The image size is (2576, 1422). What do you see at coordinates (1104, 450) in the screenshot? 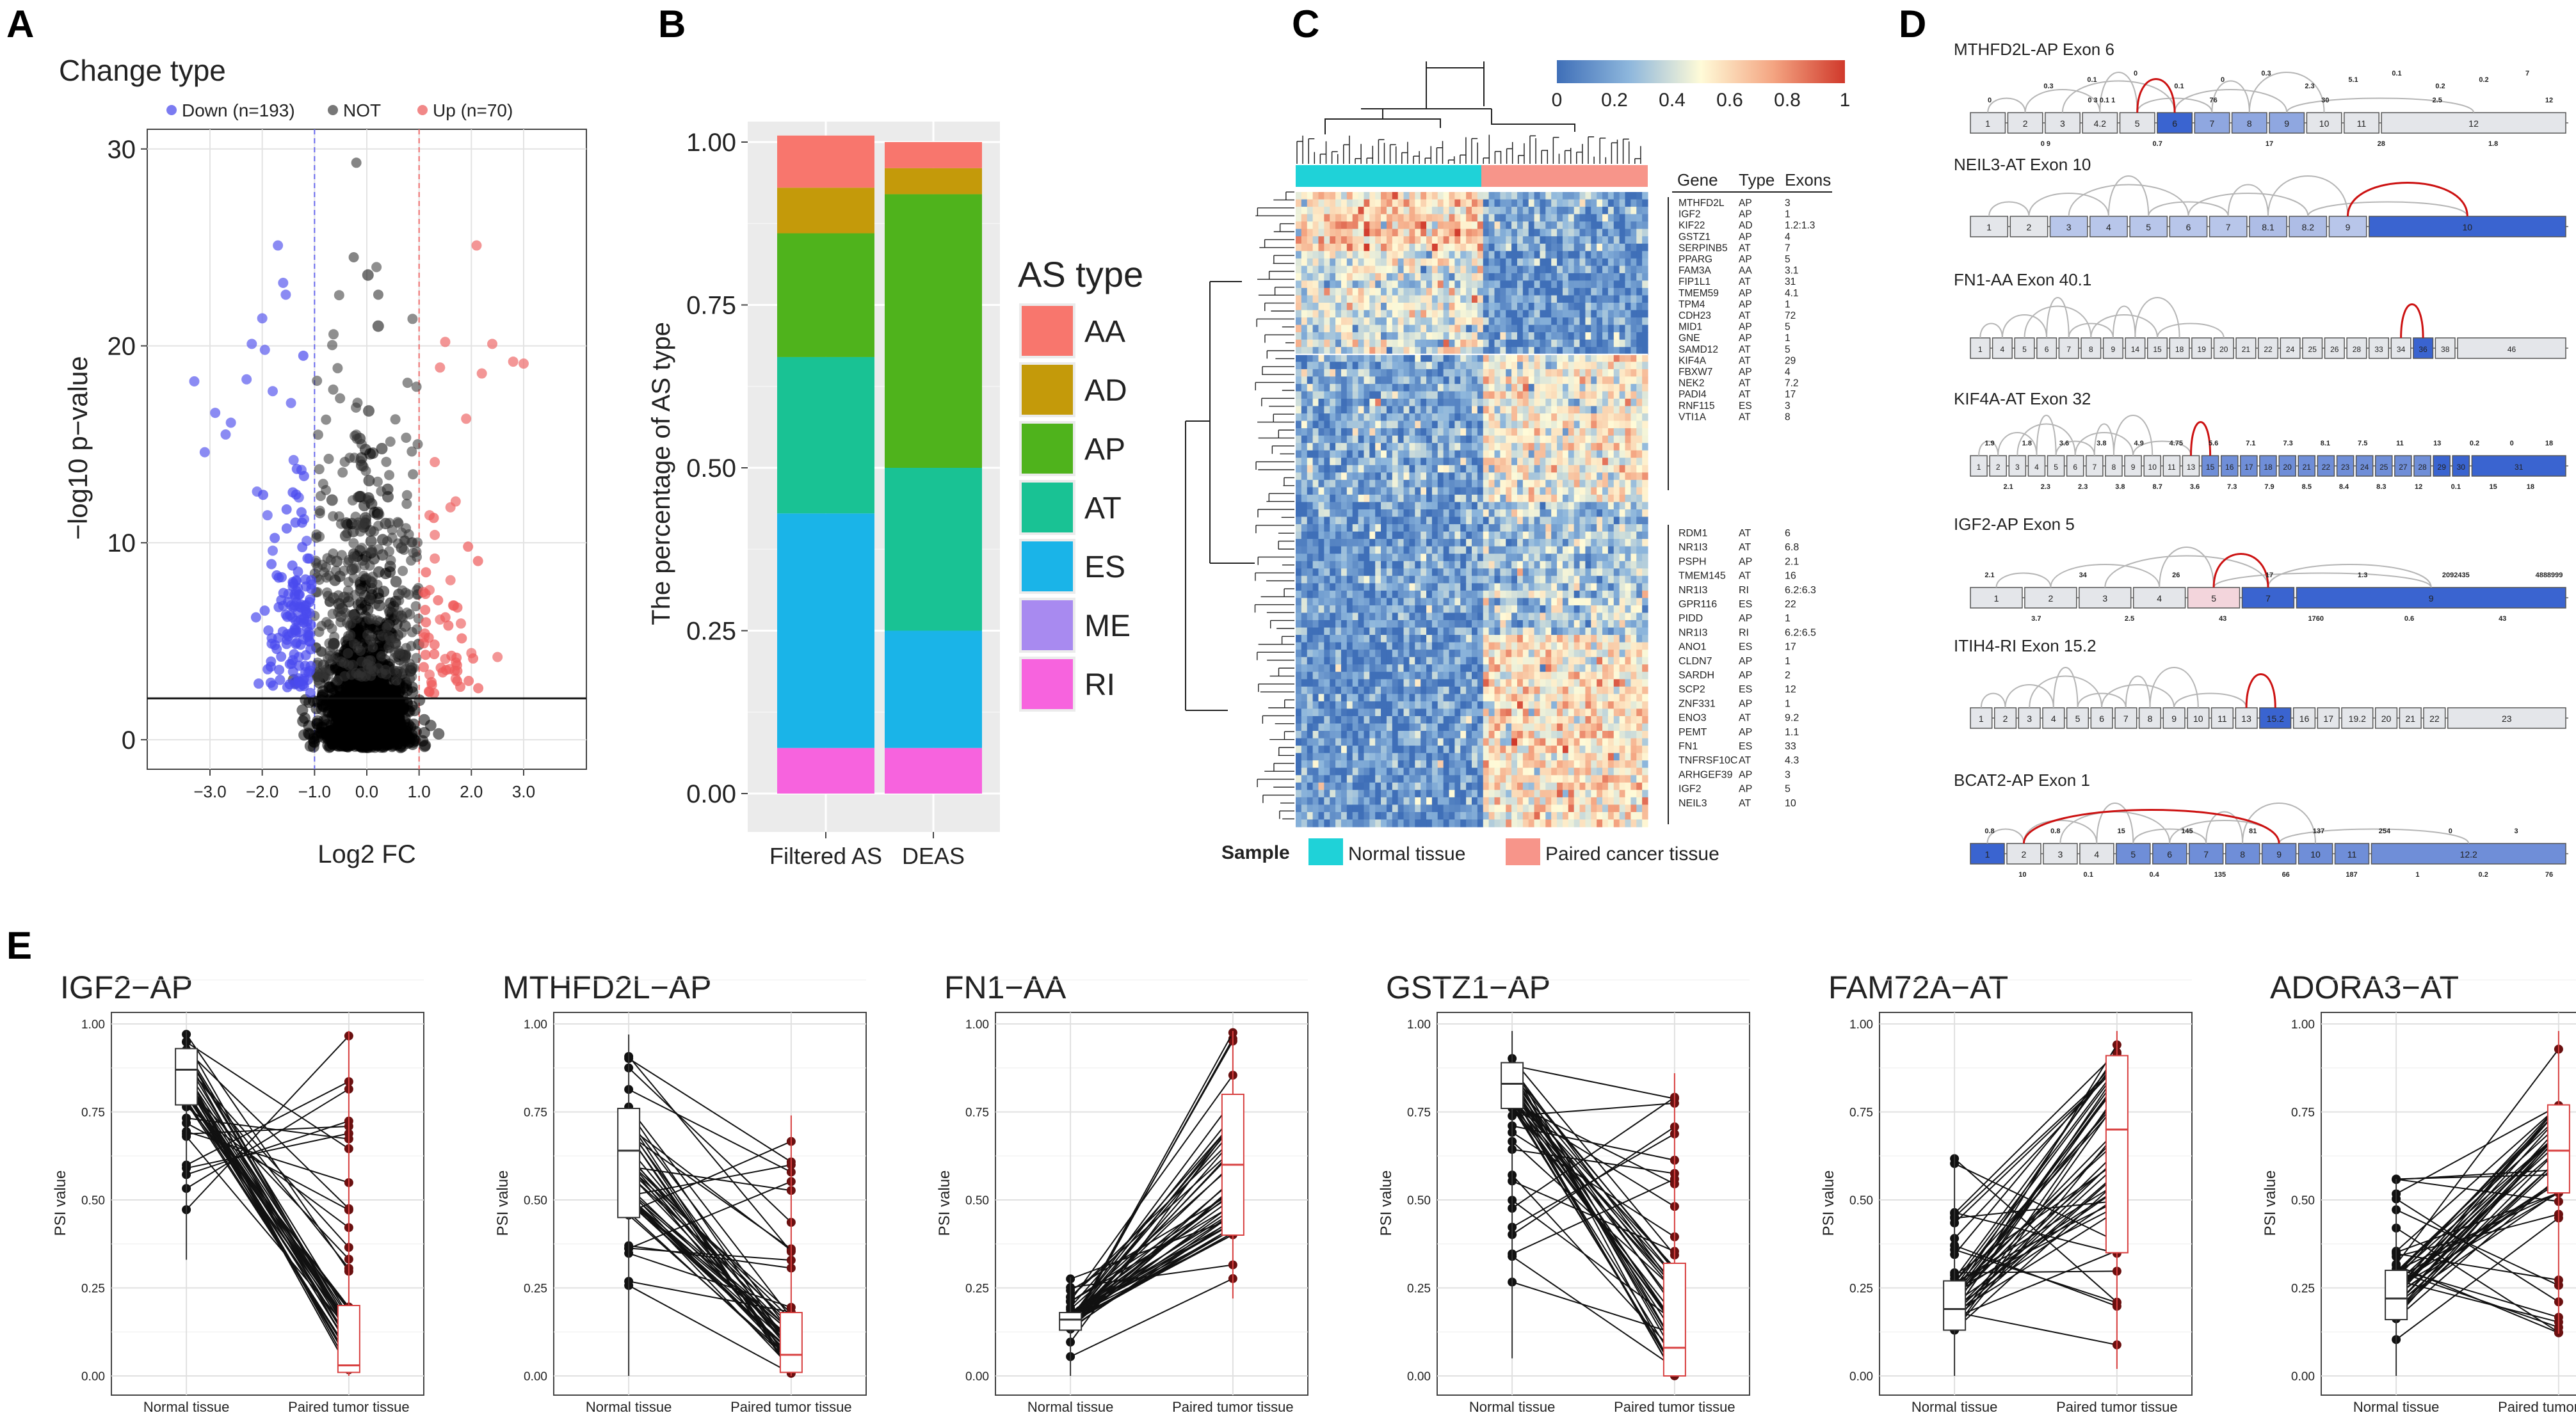
I see `legend-text-AP: AP` at bounding box center [1104, 450].